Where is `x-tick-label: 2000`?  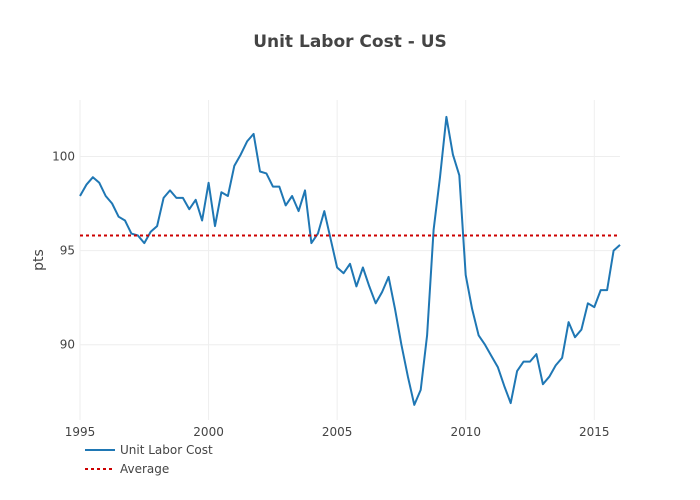
x-tick-label: 2000 is located at coordinates (208, 432).